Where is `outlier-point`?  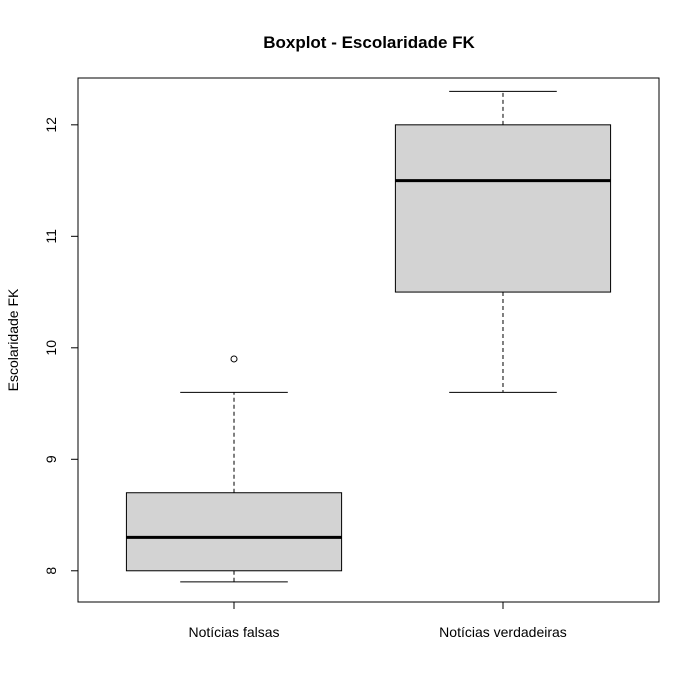 outlier-point is located at coordinates (234, 359).